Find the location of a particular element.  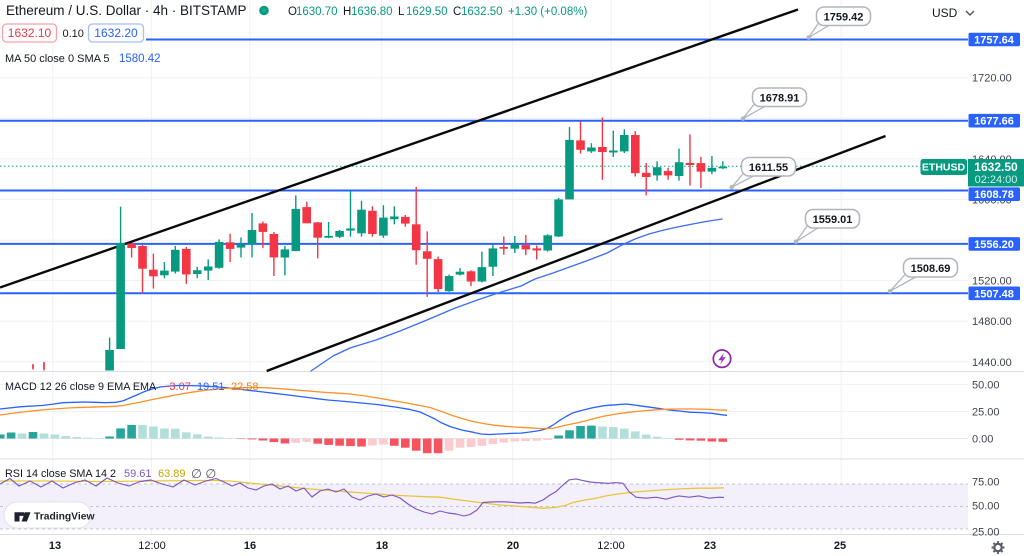

svg-text: 16 is located at coordinates (250, 546).